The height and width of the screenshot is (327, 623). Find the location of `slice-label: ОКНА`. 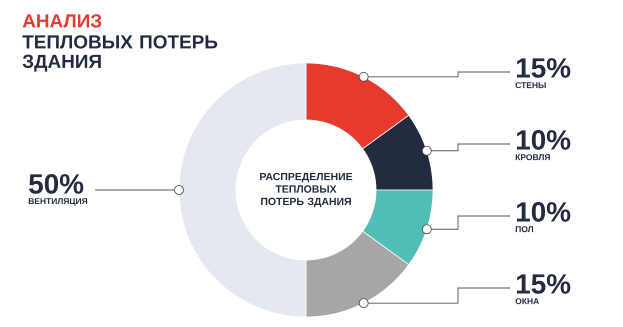

slice-label: ОКНА is located at coordinates (527, 301).